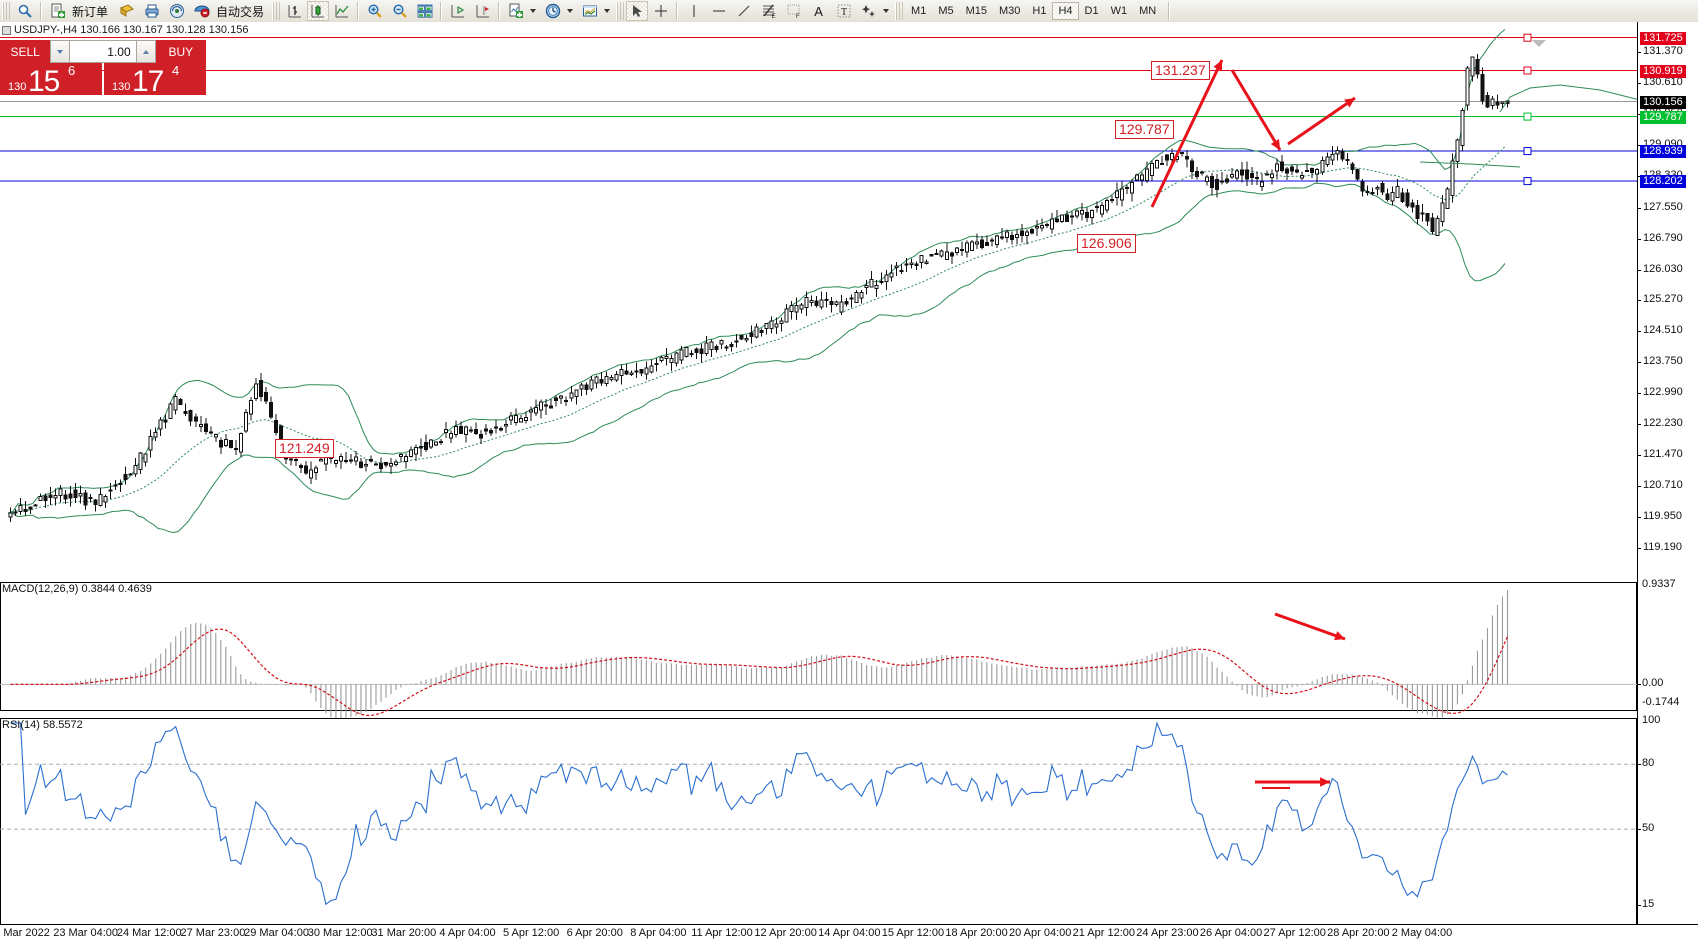 Image resolution: width=1698 pixels, height=948 pixels. What do you see at coordinates (1231, 933) in the screenshot?
I see `time-tick-label: 26 Apr 04:00` at bounding box center [1231, 933].